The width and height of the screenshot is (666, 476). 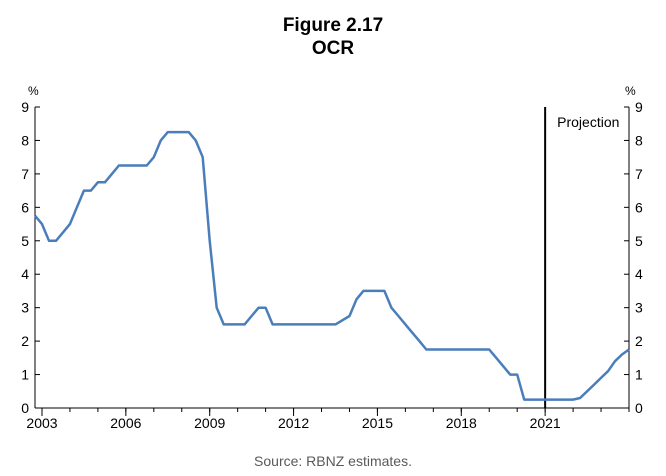 I want to click on projection-label: Projection, so click(x=588, y=122).